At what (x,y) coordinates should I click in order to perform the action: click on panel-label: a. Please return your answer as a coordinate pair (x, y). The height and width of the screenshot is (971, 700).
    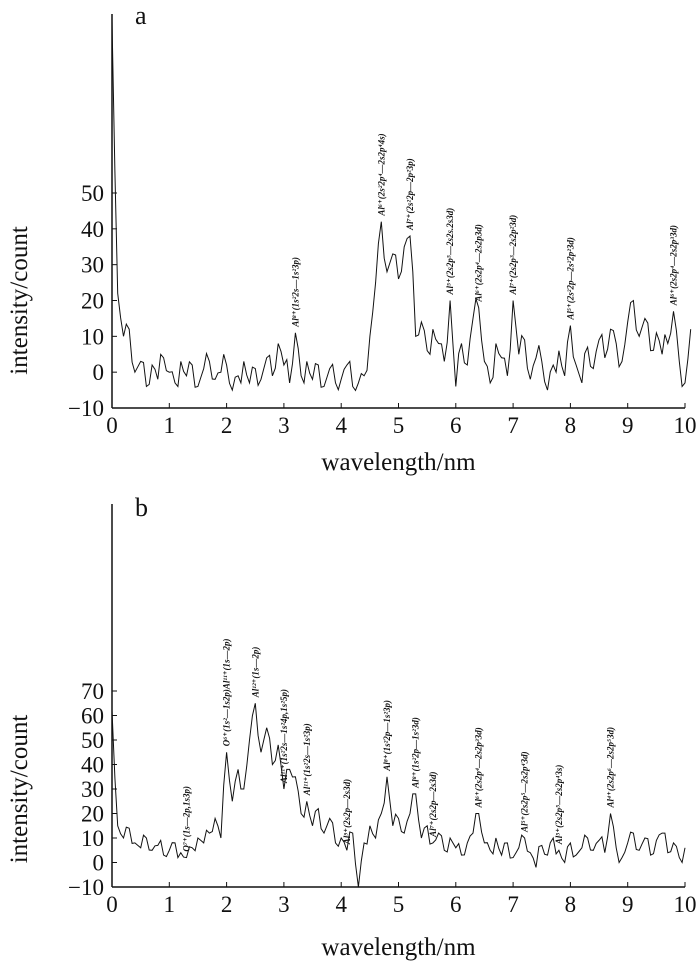
    Looking at the image, I should click on (141, 15).